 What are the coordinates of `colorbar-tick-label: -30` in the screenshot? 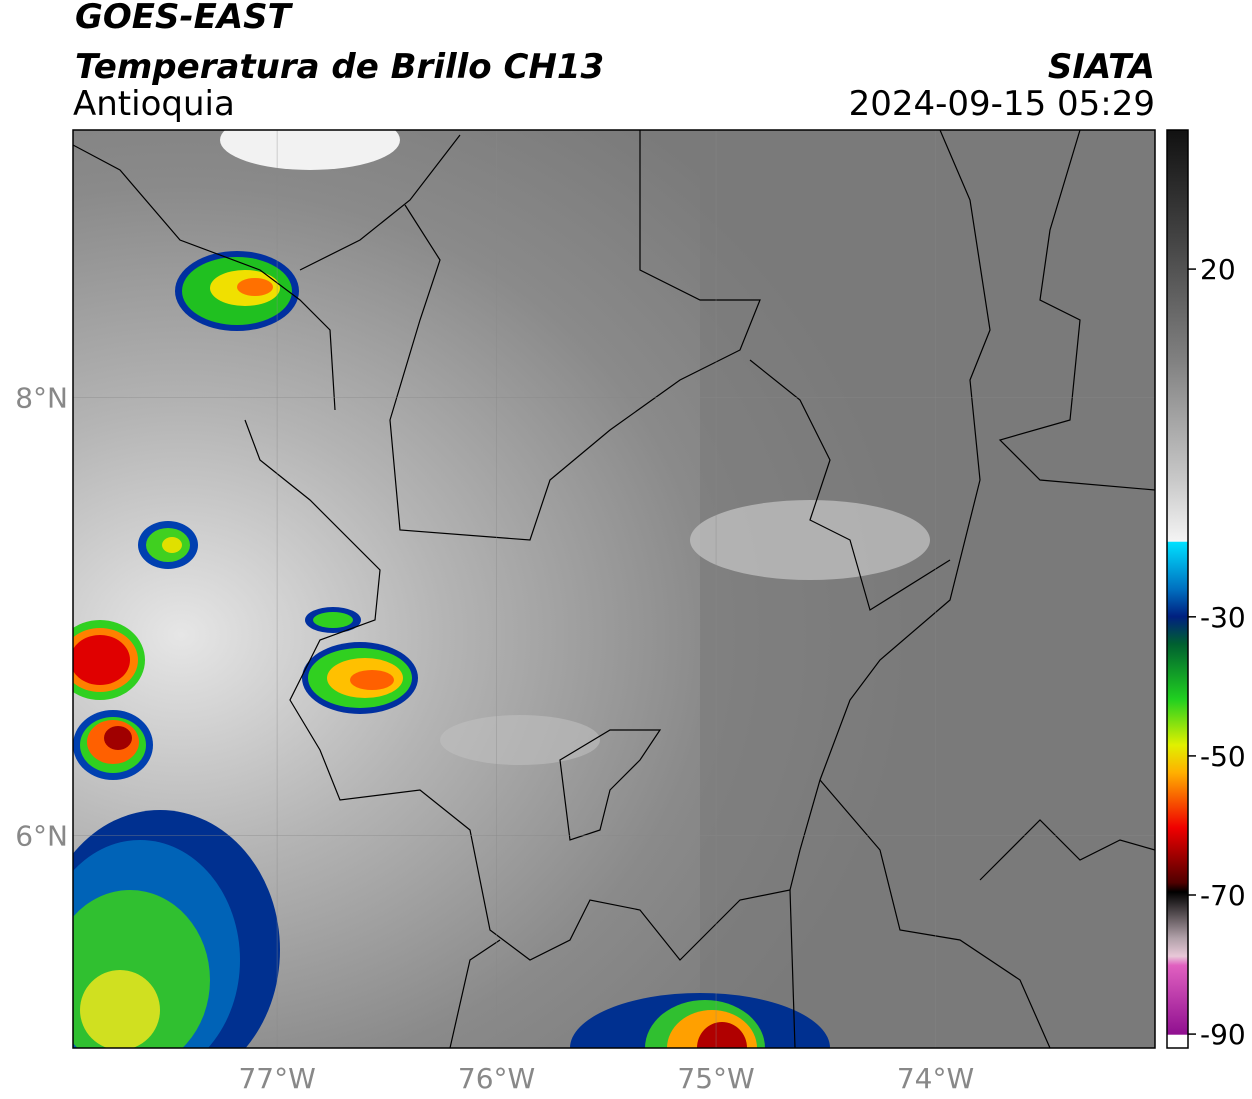 It's located at (1223, 617).